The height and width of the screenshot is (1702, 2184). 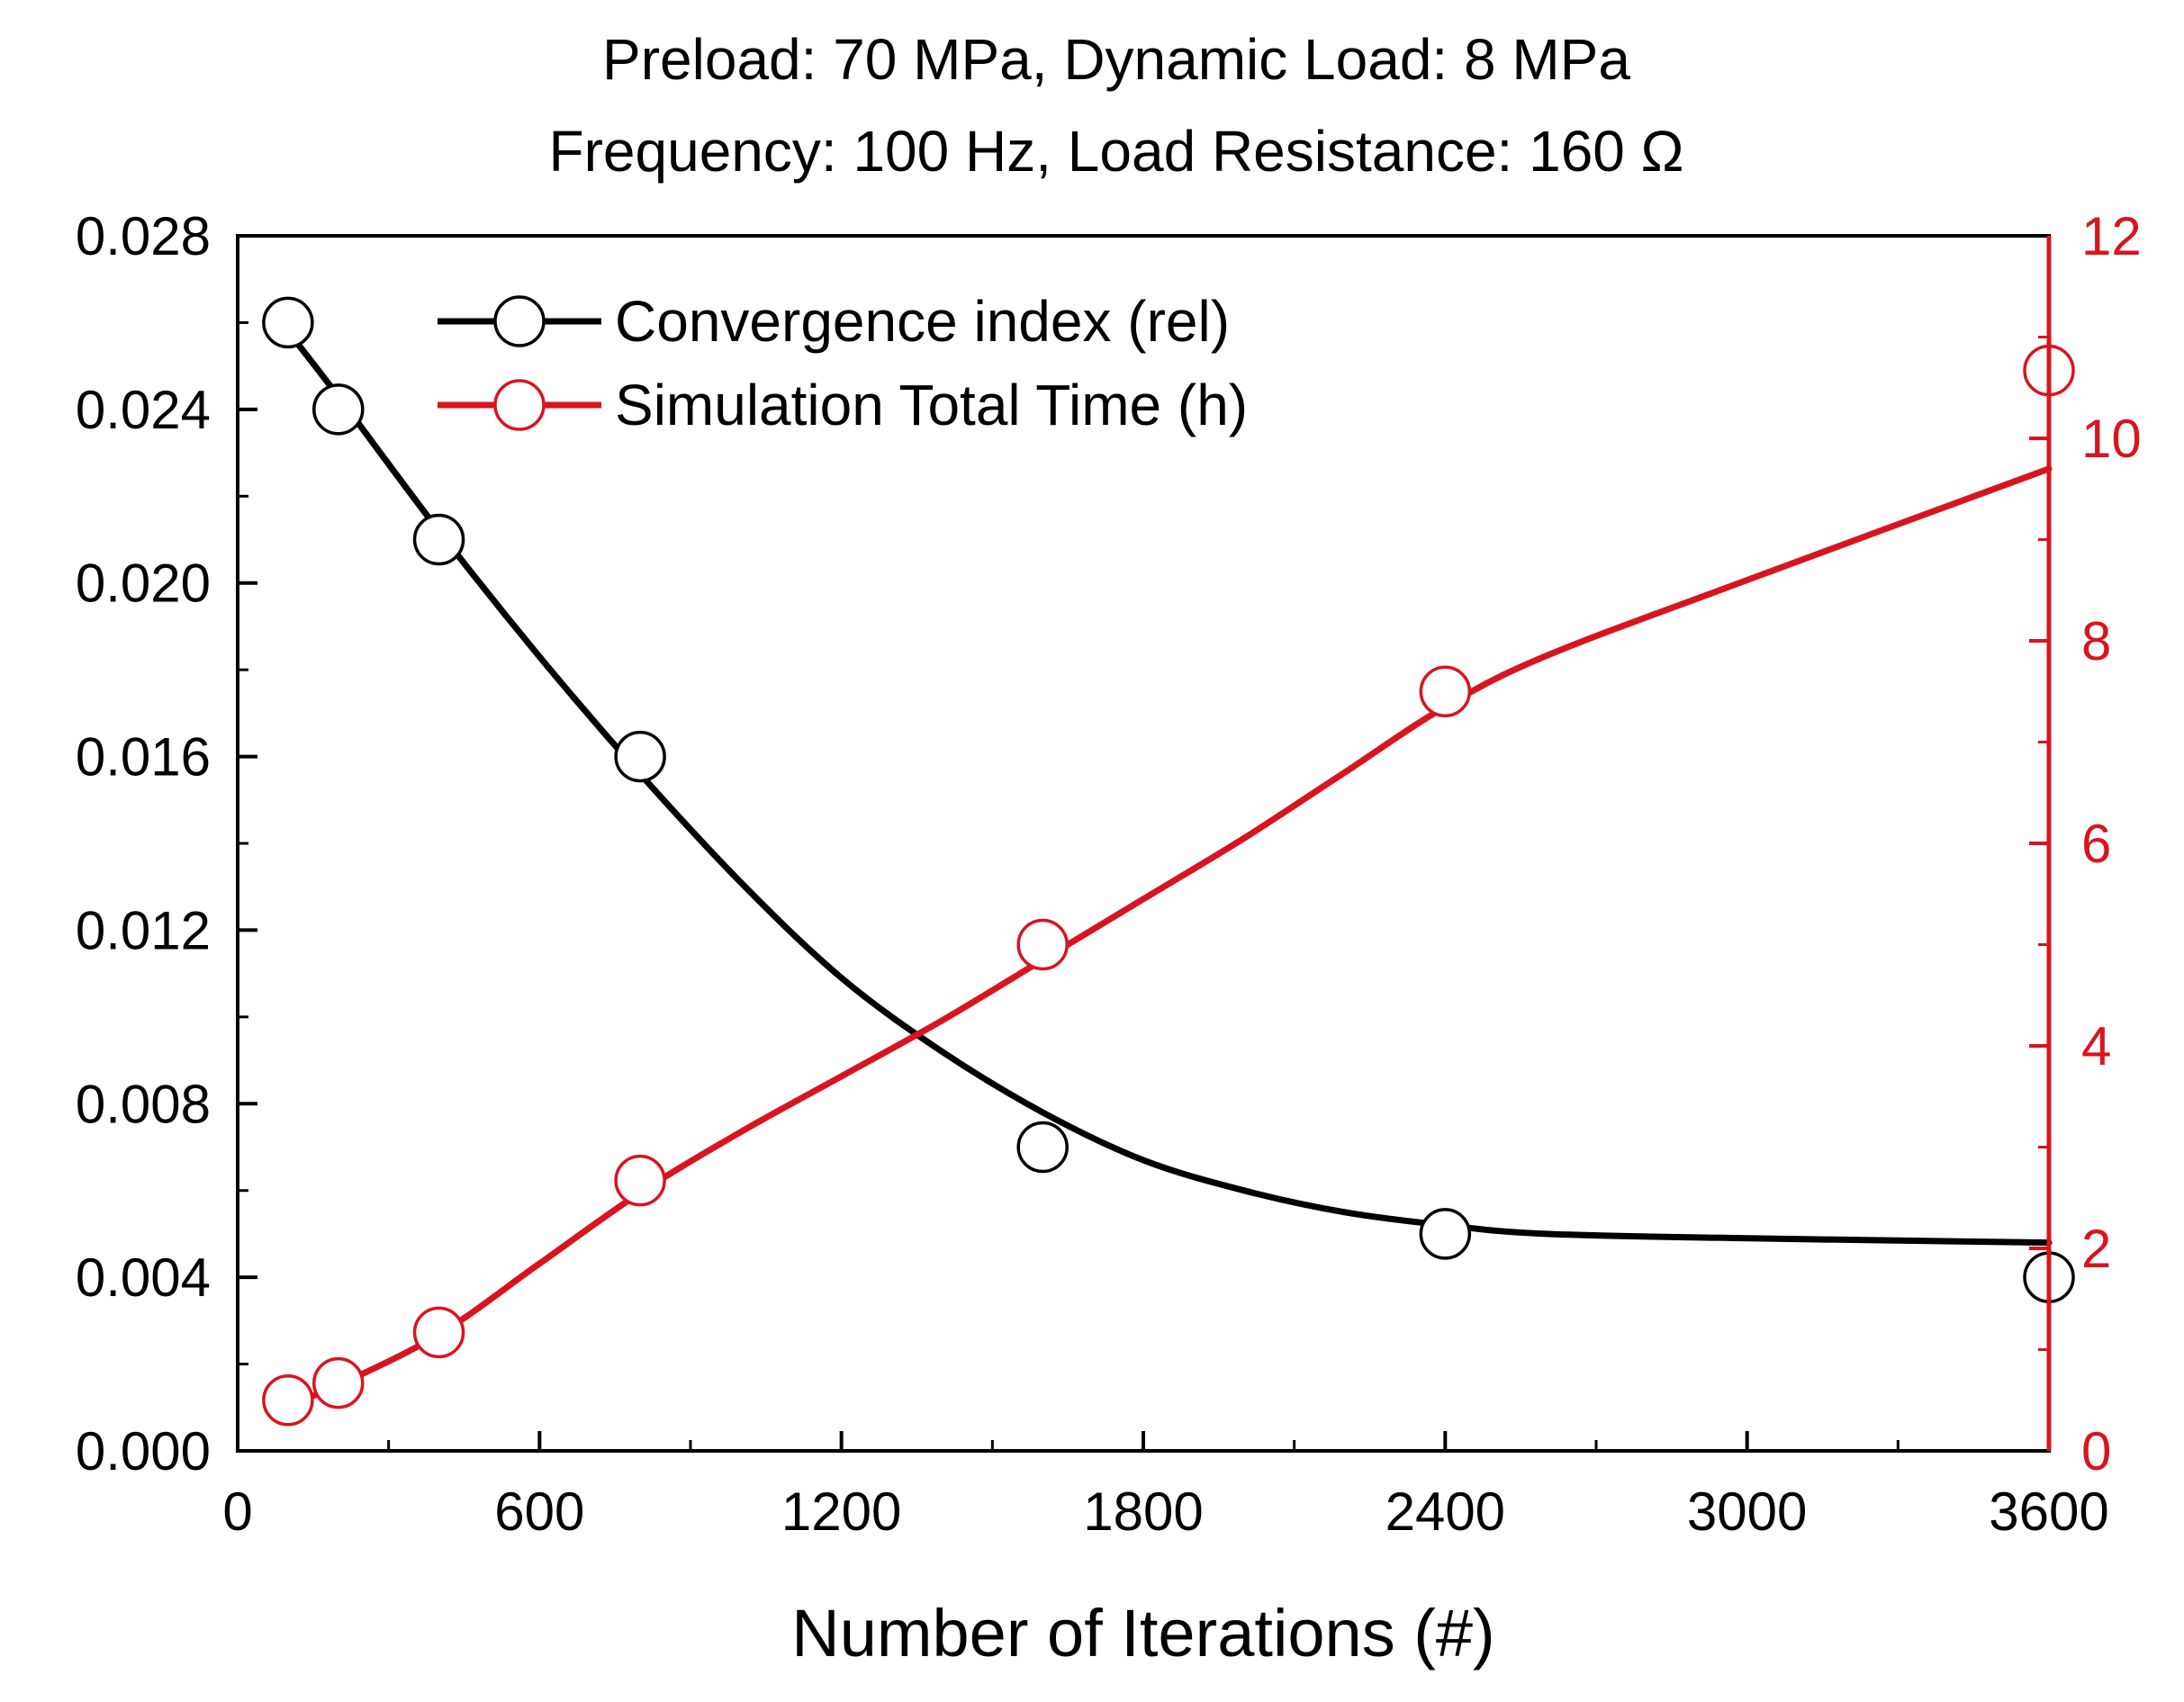 What do you see at coordinates (143, 757) in the screenshot?
I see `left-tick-label: 0.016` at bounding box center [143, 757].